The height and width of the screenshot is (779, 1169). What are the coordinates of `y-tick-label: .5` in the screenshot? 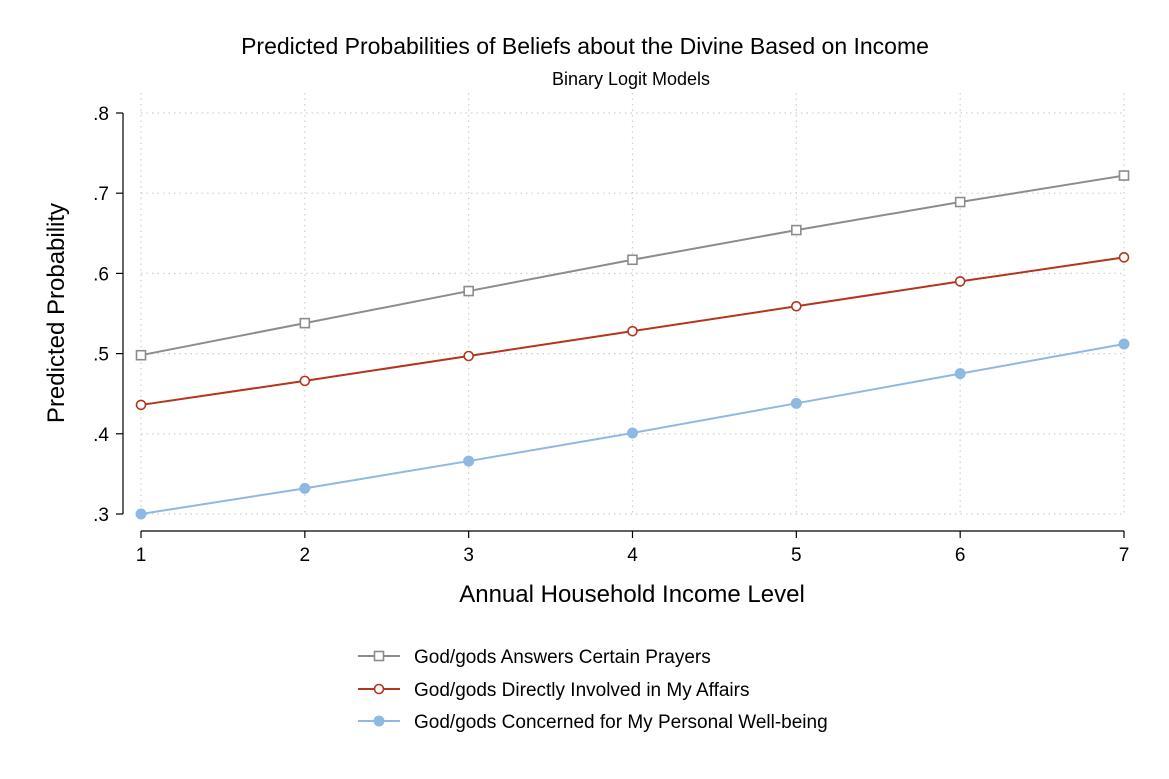 It's located at (101, 355).